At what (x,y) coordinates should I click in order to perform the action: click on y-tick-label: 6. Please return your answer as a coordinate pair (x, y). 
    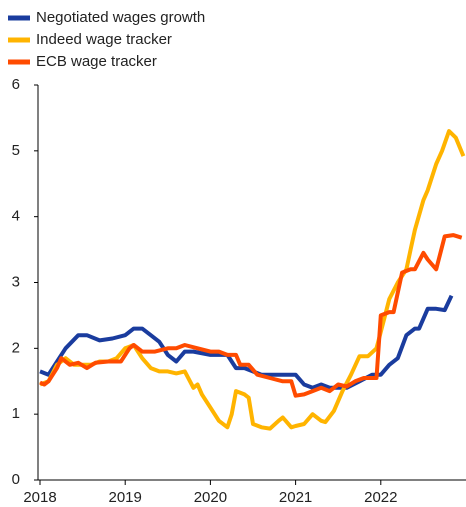
    Looking at the image, I should click on (16, 84).